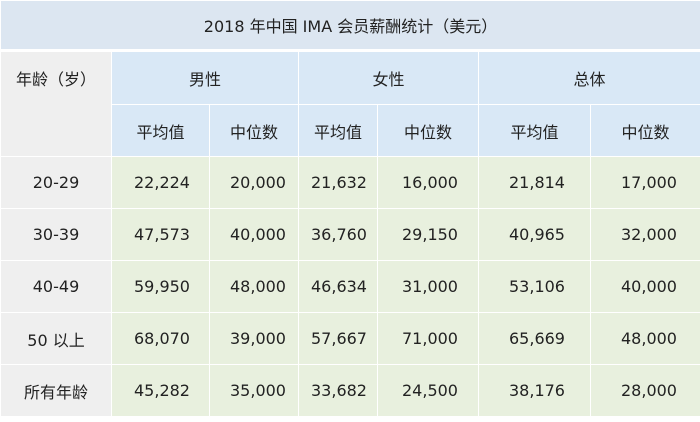 The width and height of the screenshot is (700, 422). Describe the element at coordinates (160, 286) in the screenshot. I see `male-average-cell: 59,950` at that location.